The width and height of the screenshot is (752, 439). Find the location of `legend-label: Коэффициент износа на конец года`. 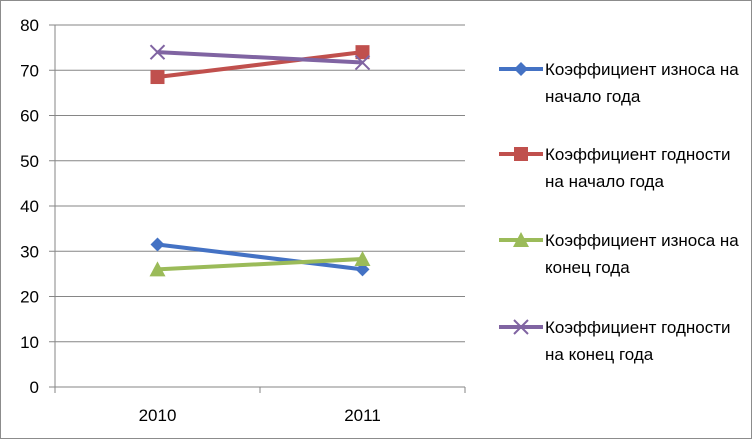

legend-label: Коэффициент износа на конец года is located at coordinates (642, 254).